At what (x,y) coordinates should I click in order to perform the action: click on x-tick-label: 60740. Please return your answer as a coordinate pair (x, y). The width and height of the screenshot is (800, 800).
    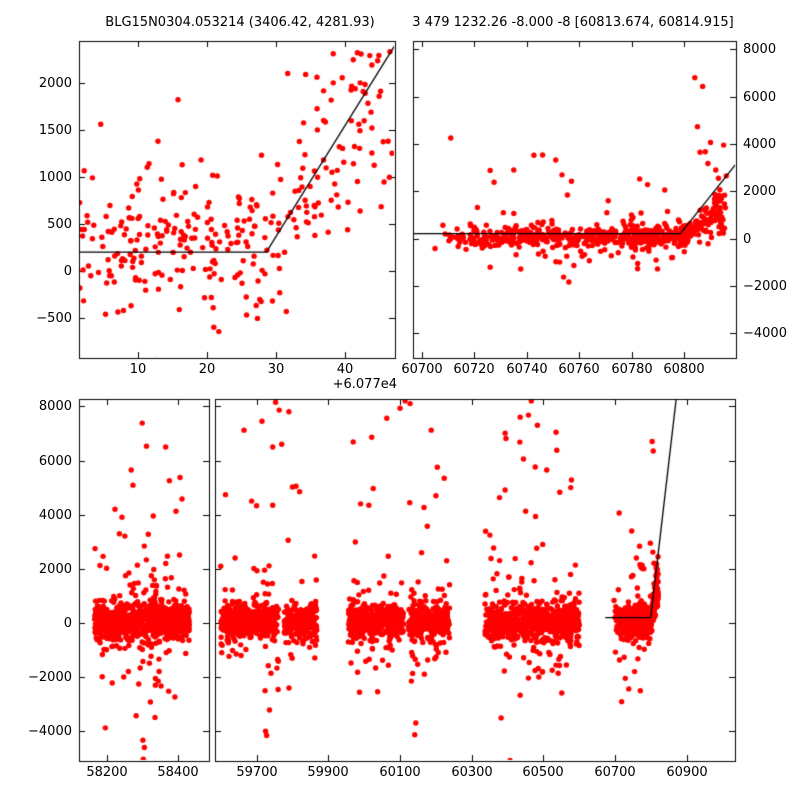
    Looking at the image, I should click on (527, 369).